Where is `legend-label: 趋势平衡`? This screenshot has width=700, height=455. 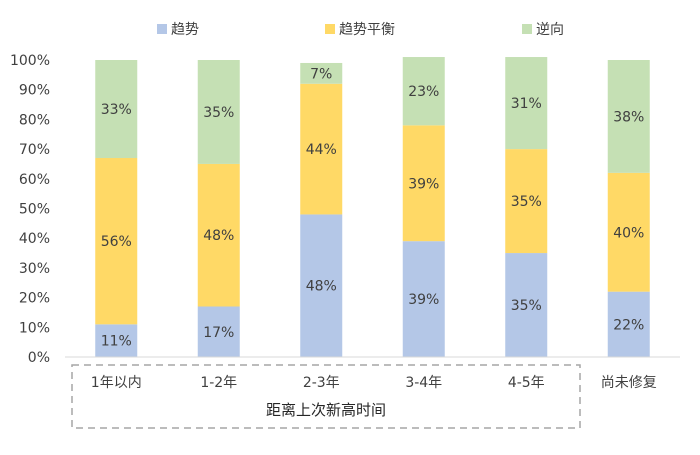
legend-label: 趋势平衡 is located at coordinates (367, 30).